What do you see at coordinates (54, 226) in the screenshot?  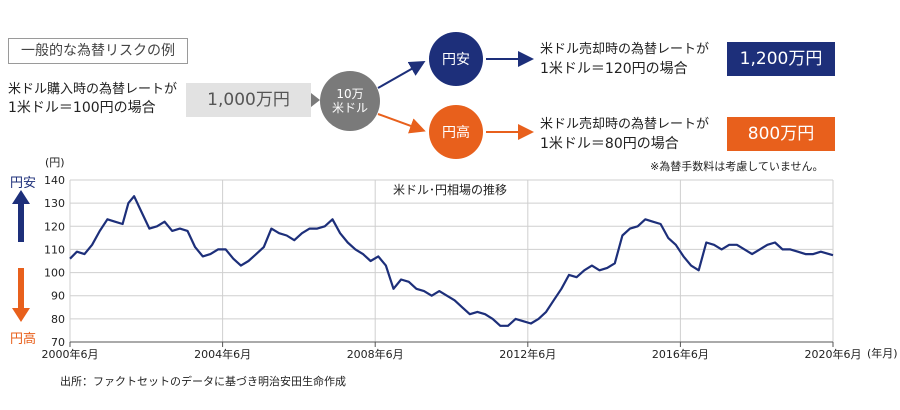 I see `y-tick-label: 120` at bounding box center [54, 226].